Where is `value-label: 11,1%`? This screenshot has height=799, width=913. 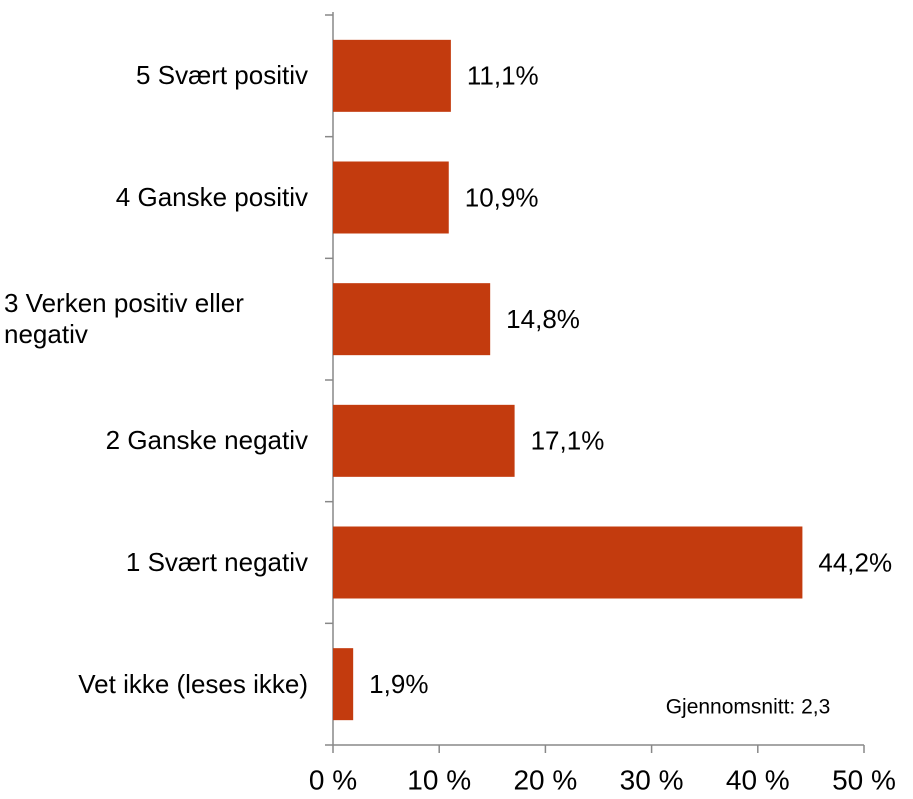 value-label: 11,1% is located at coordinates (503, 76).